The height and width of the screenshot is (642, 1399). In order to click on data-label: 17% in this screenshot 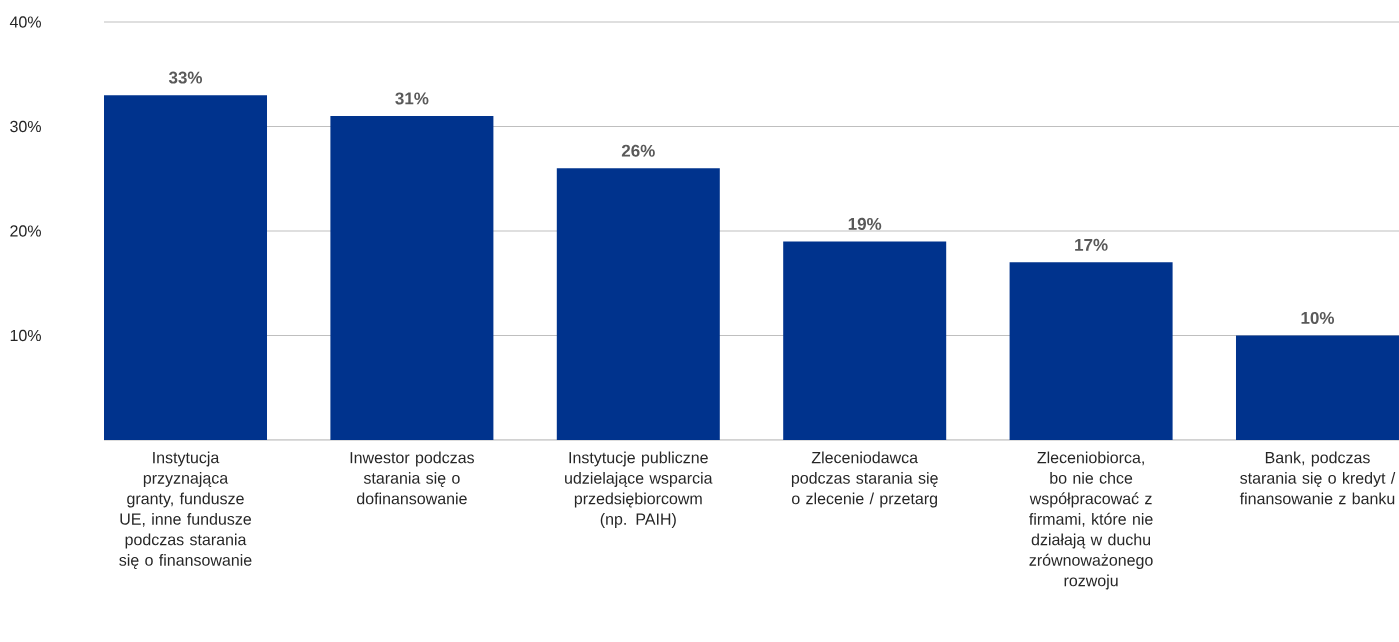, I will do `click(1091, 244)`.